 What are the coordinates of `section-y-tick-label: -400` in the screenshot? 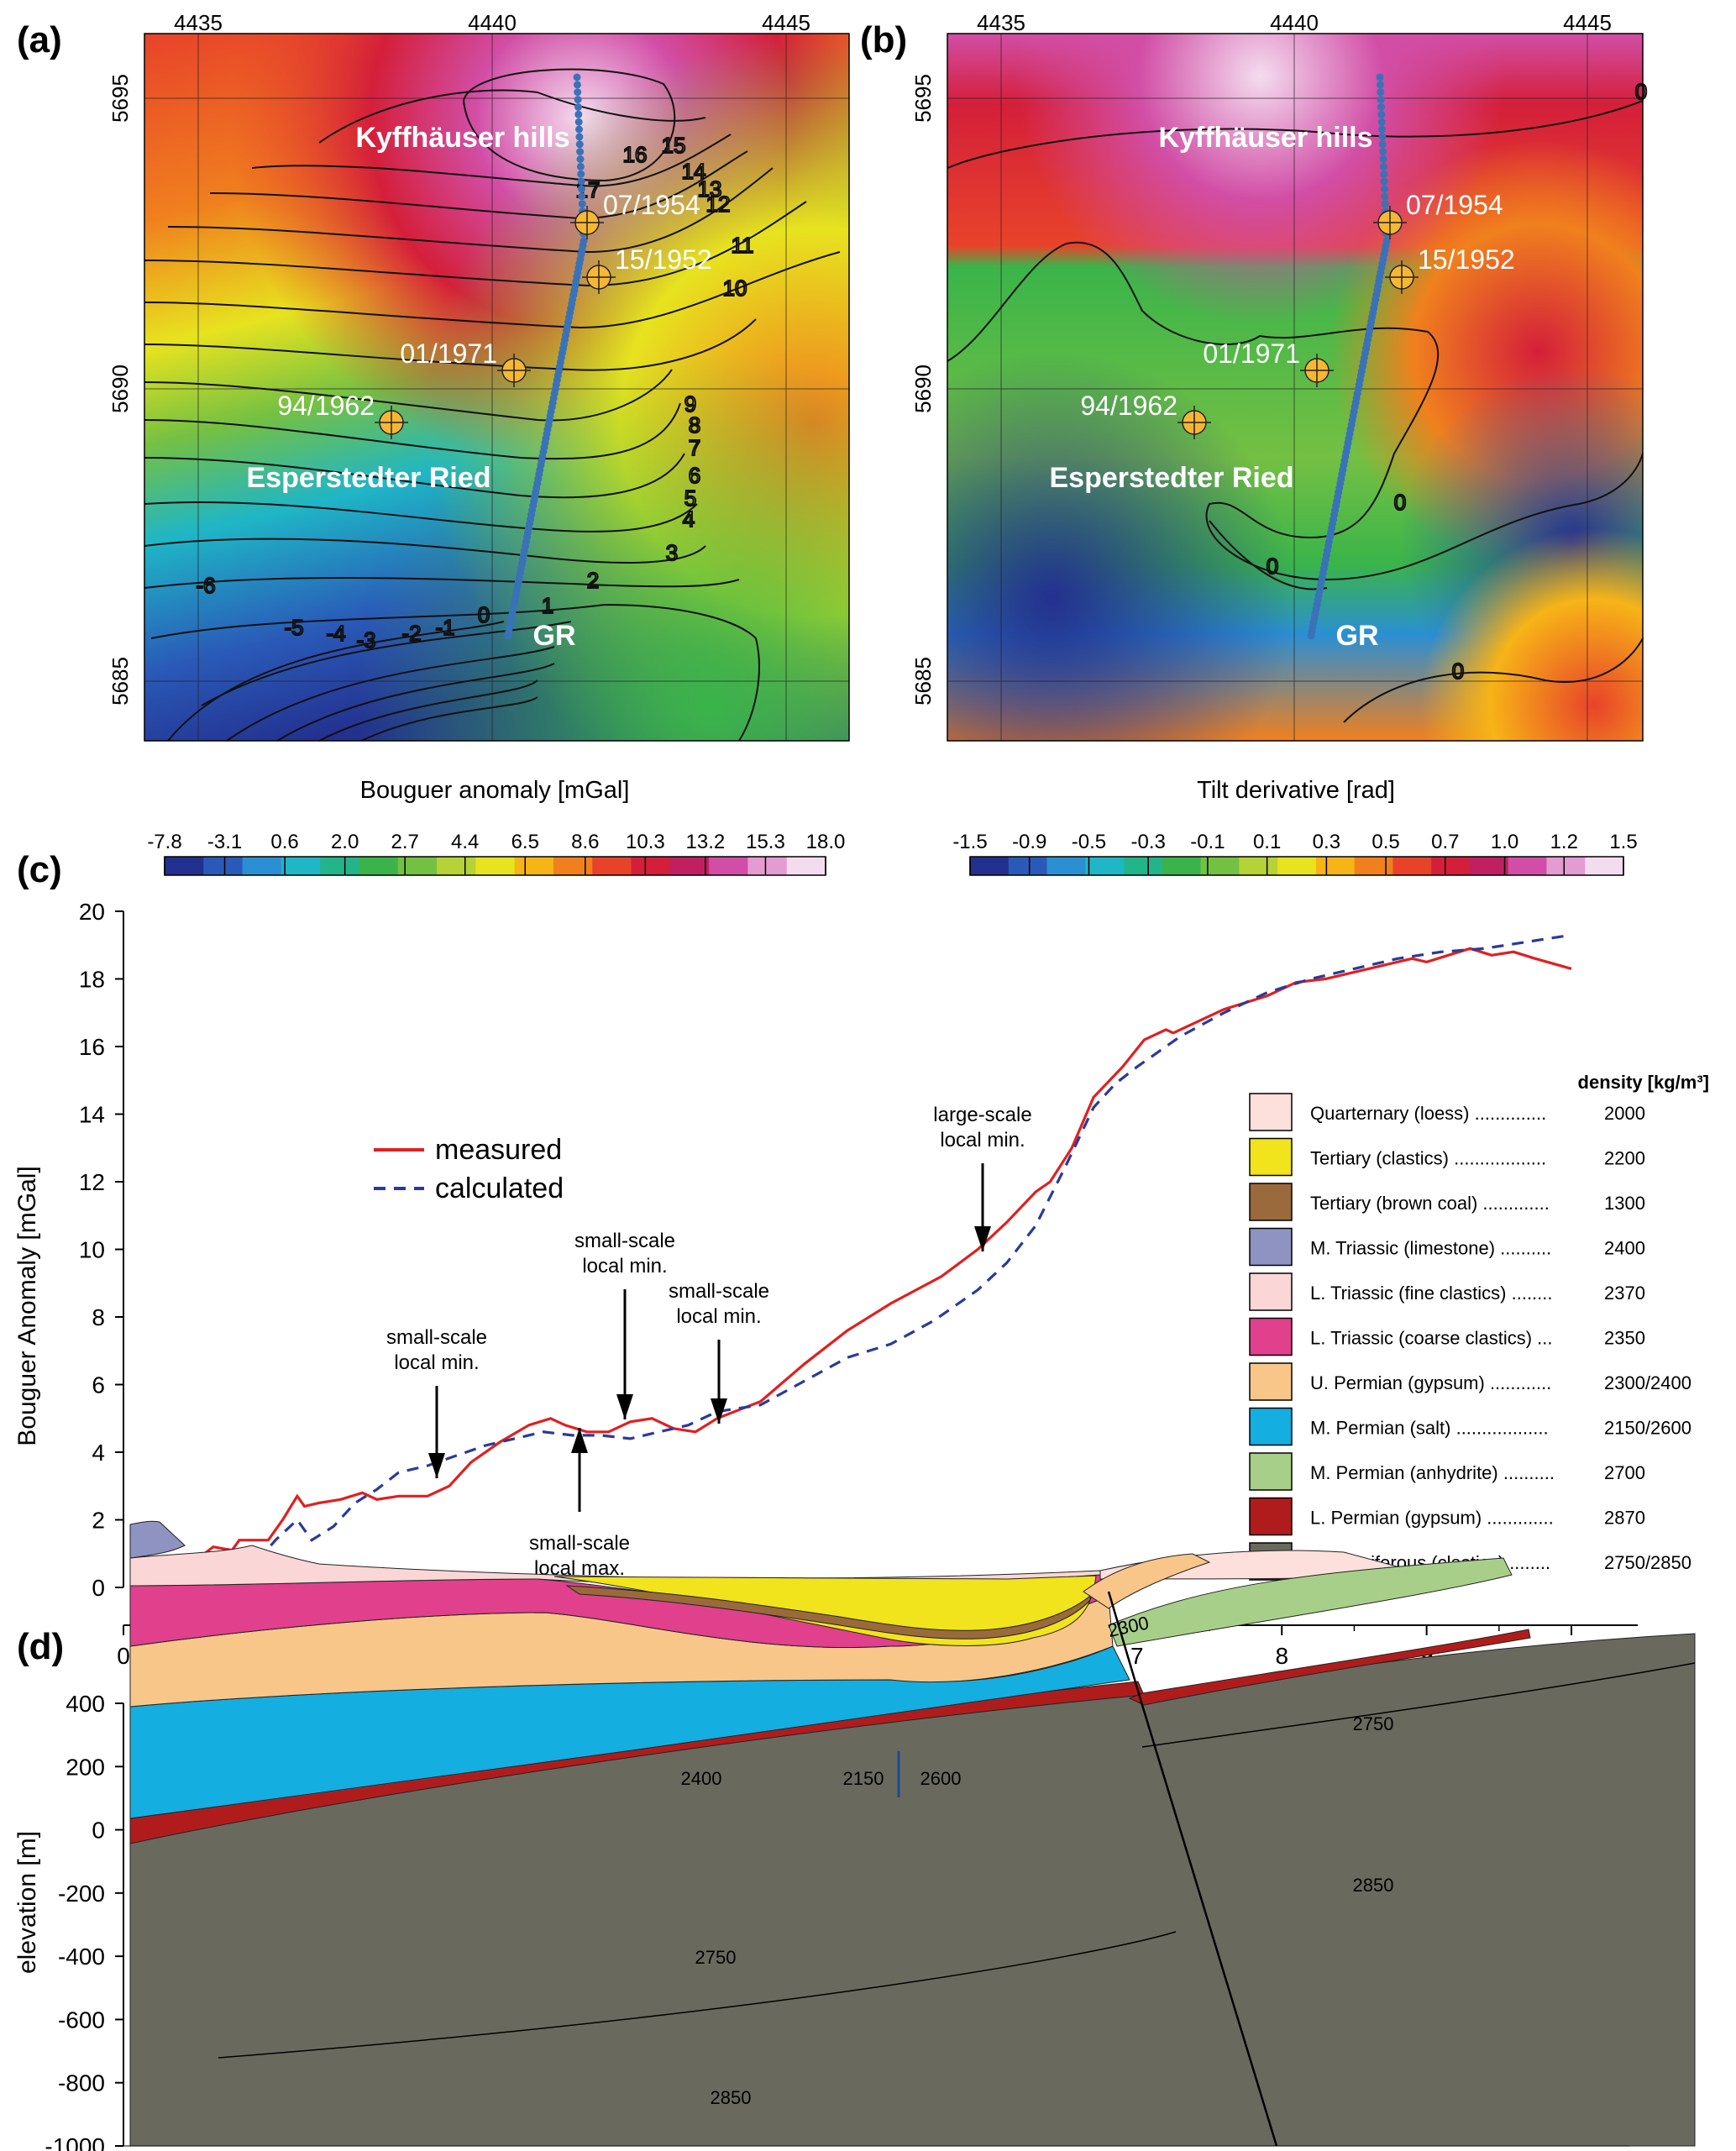 It's located at (81, 1957).